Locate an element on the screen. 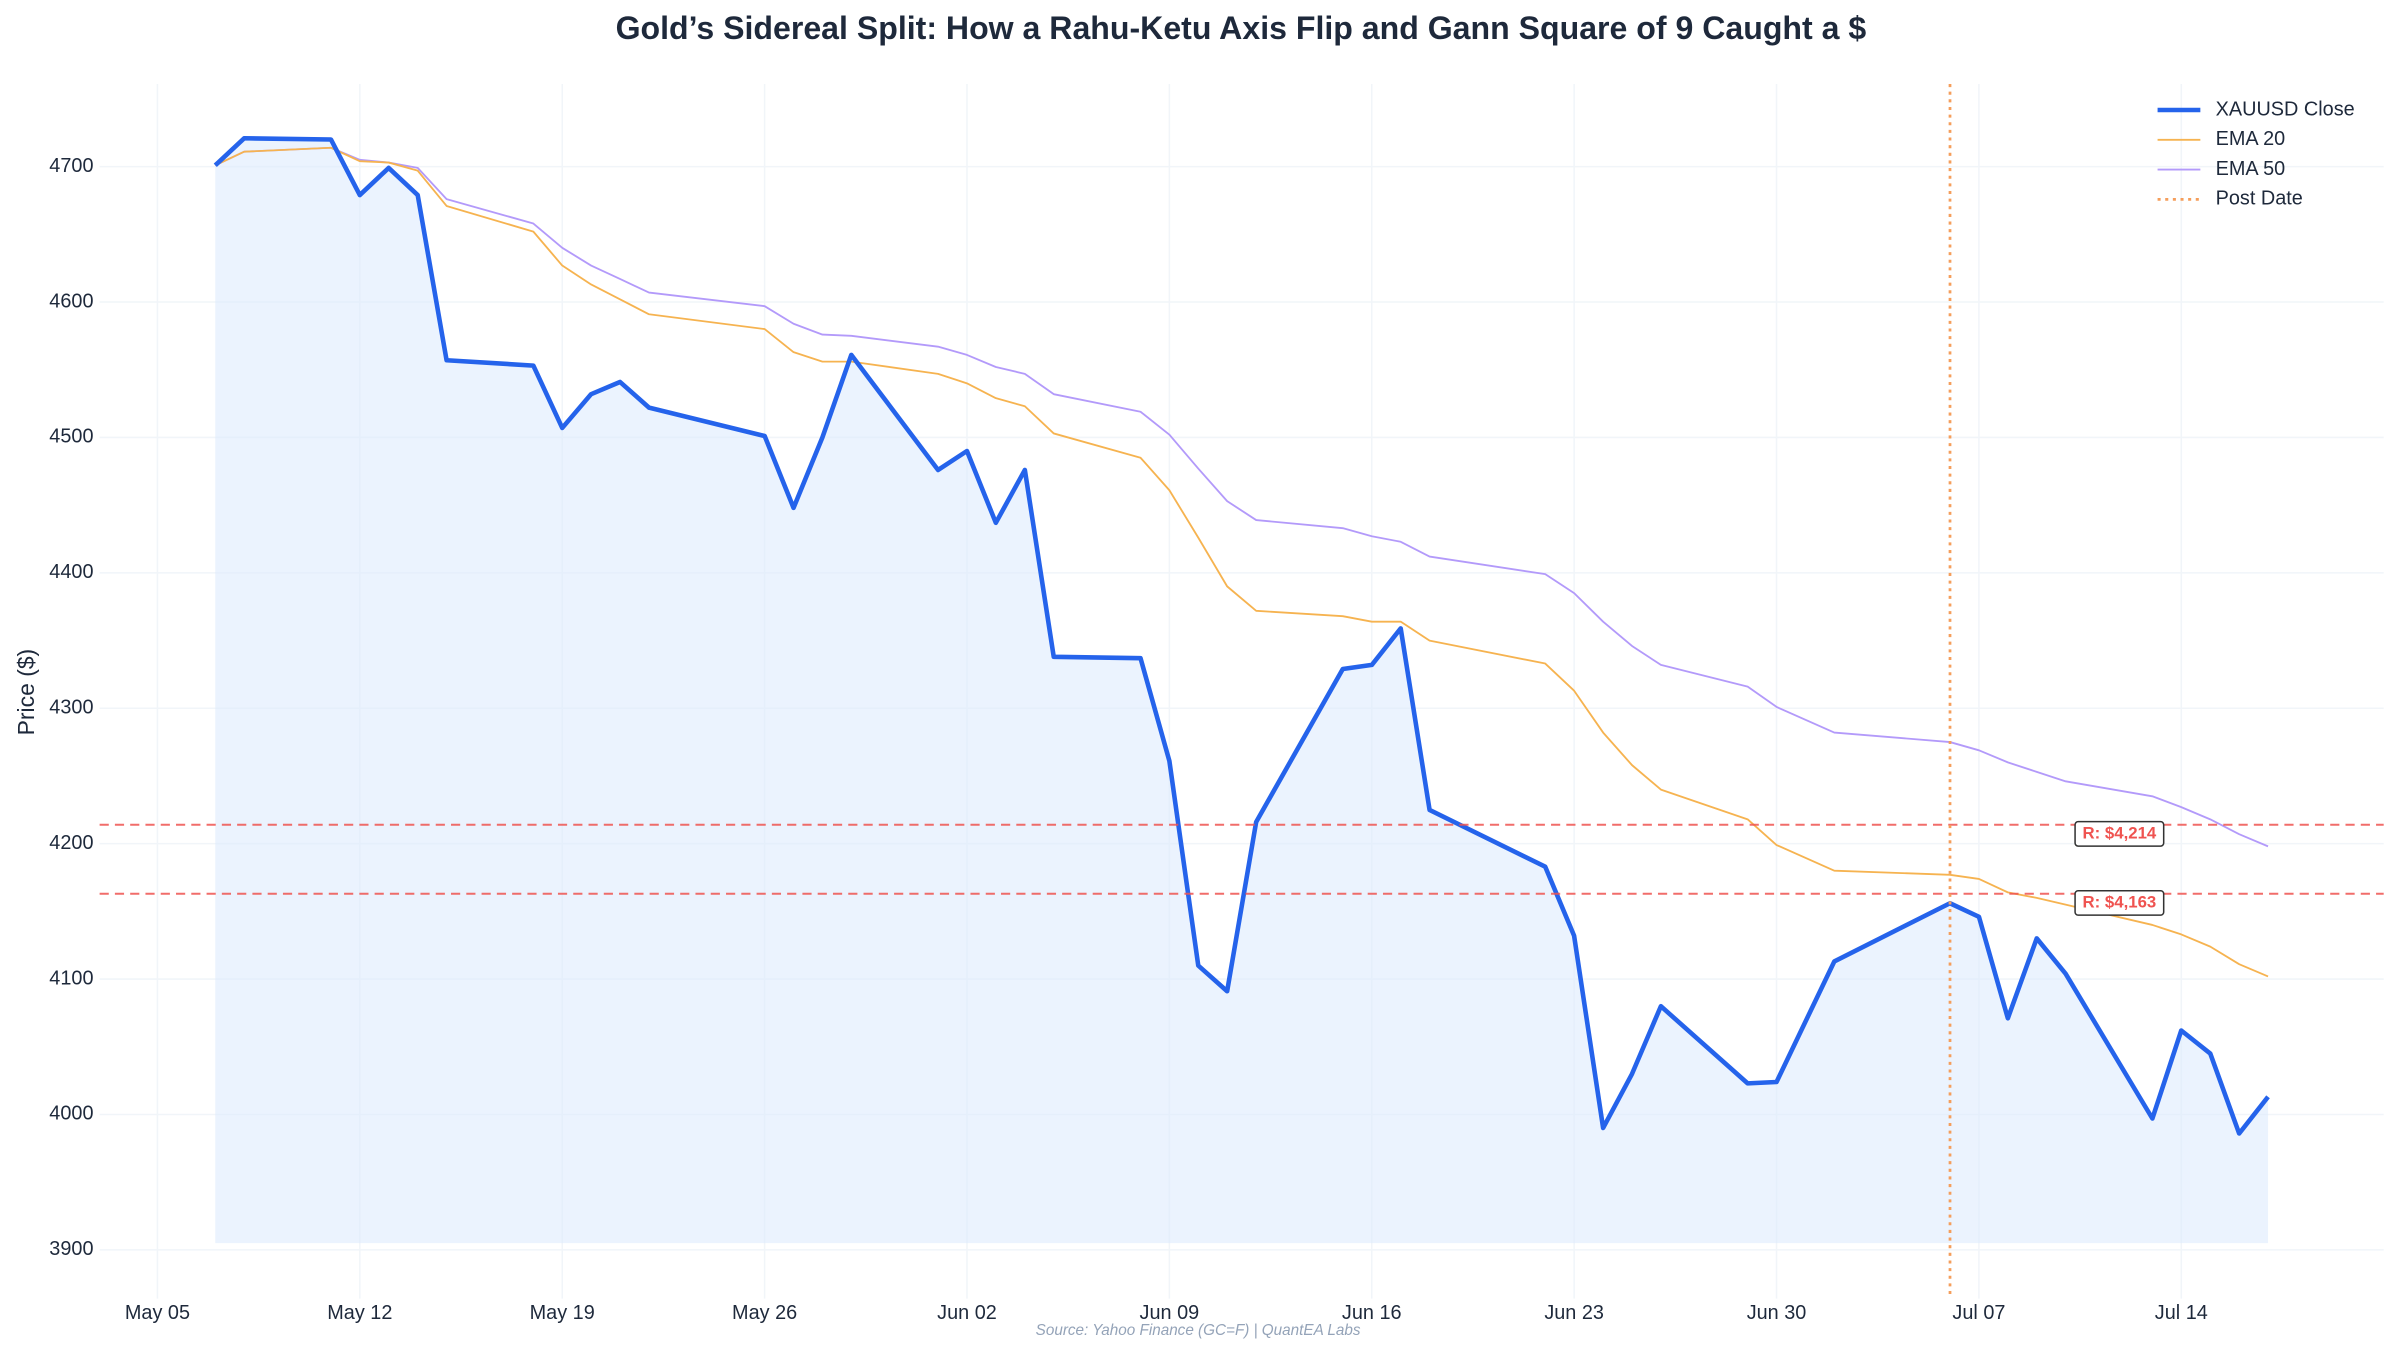 Image resolution: width=2384 pixels, height=1346 pixels. y-tick-label: 4500 is located at coordinates (71, 437).